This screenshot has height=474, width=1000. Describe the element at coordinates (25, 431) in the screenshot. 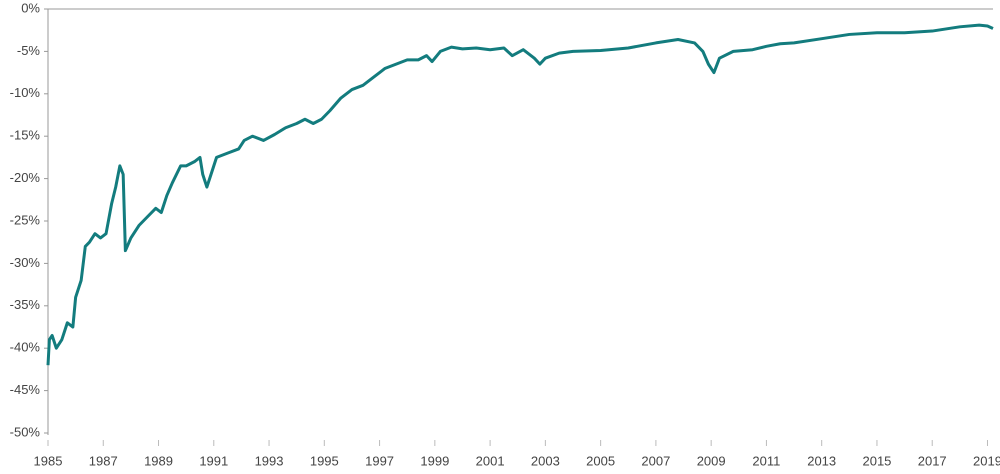

I see `y-tick-label: -50%` at that location.